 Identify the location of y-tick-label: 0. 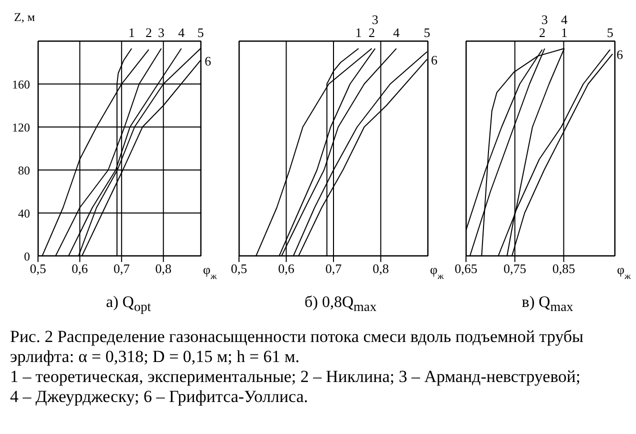
(27, 256).